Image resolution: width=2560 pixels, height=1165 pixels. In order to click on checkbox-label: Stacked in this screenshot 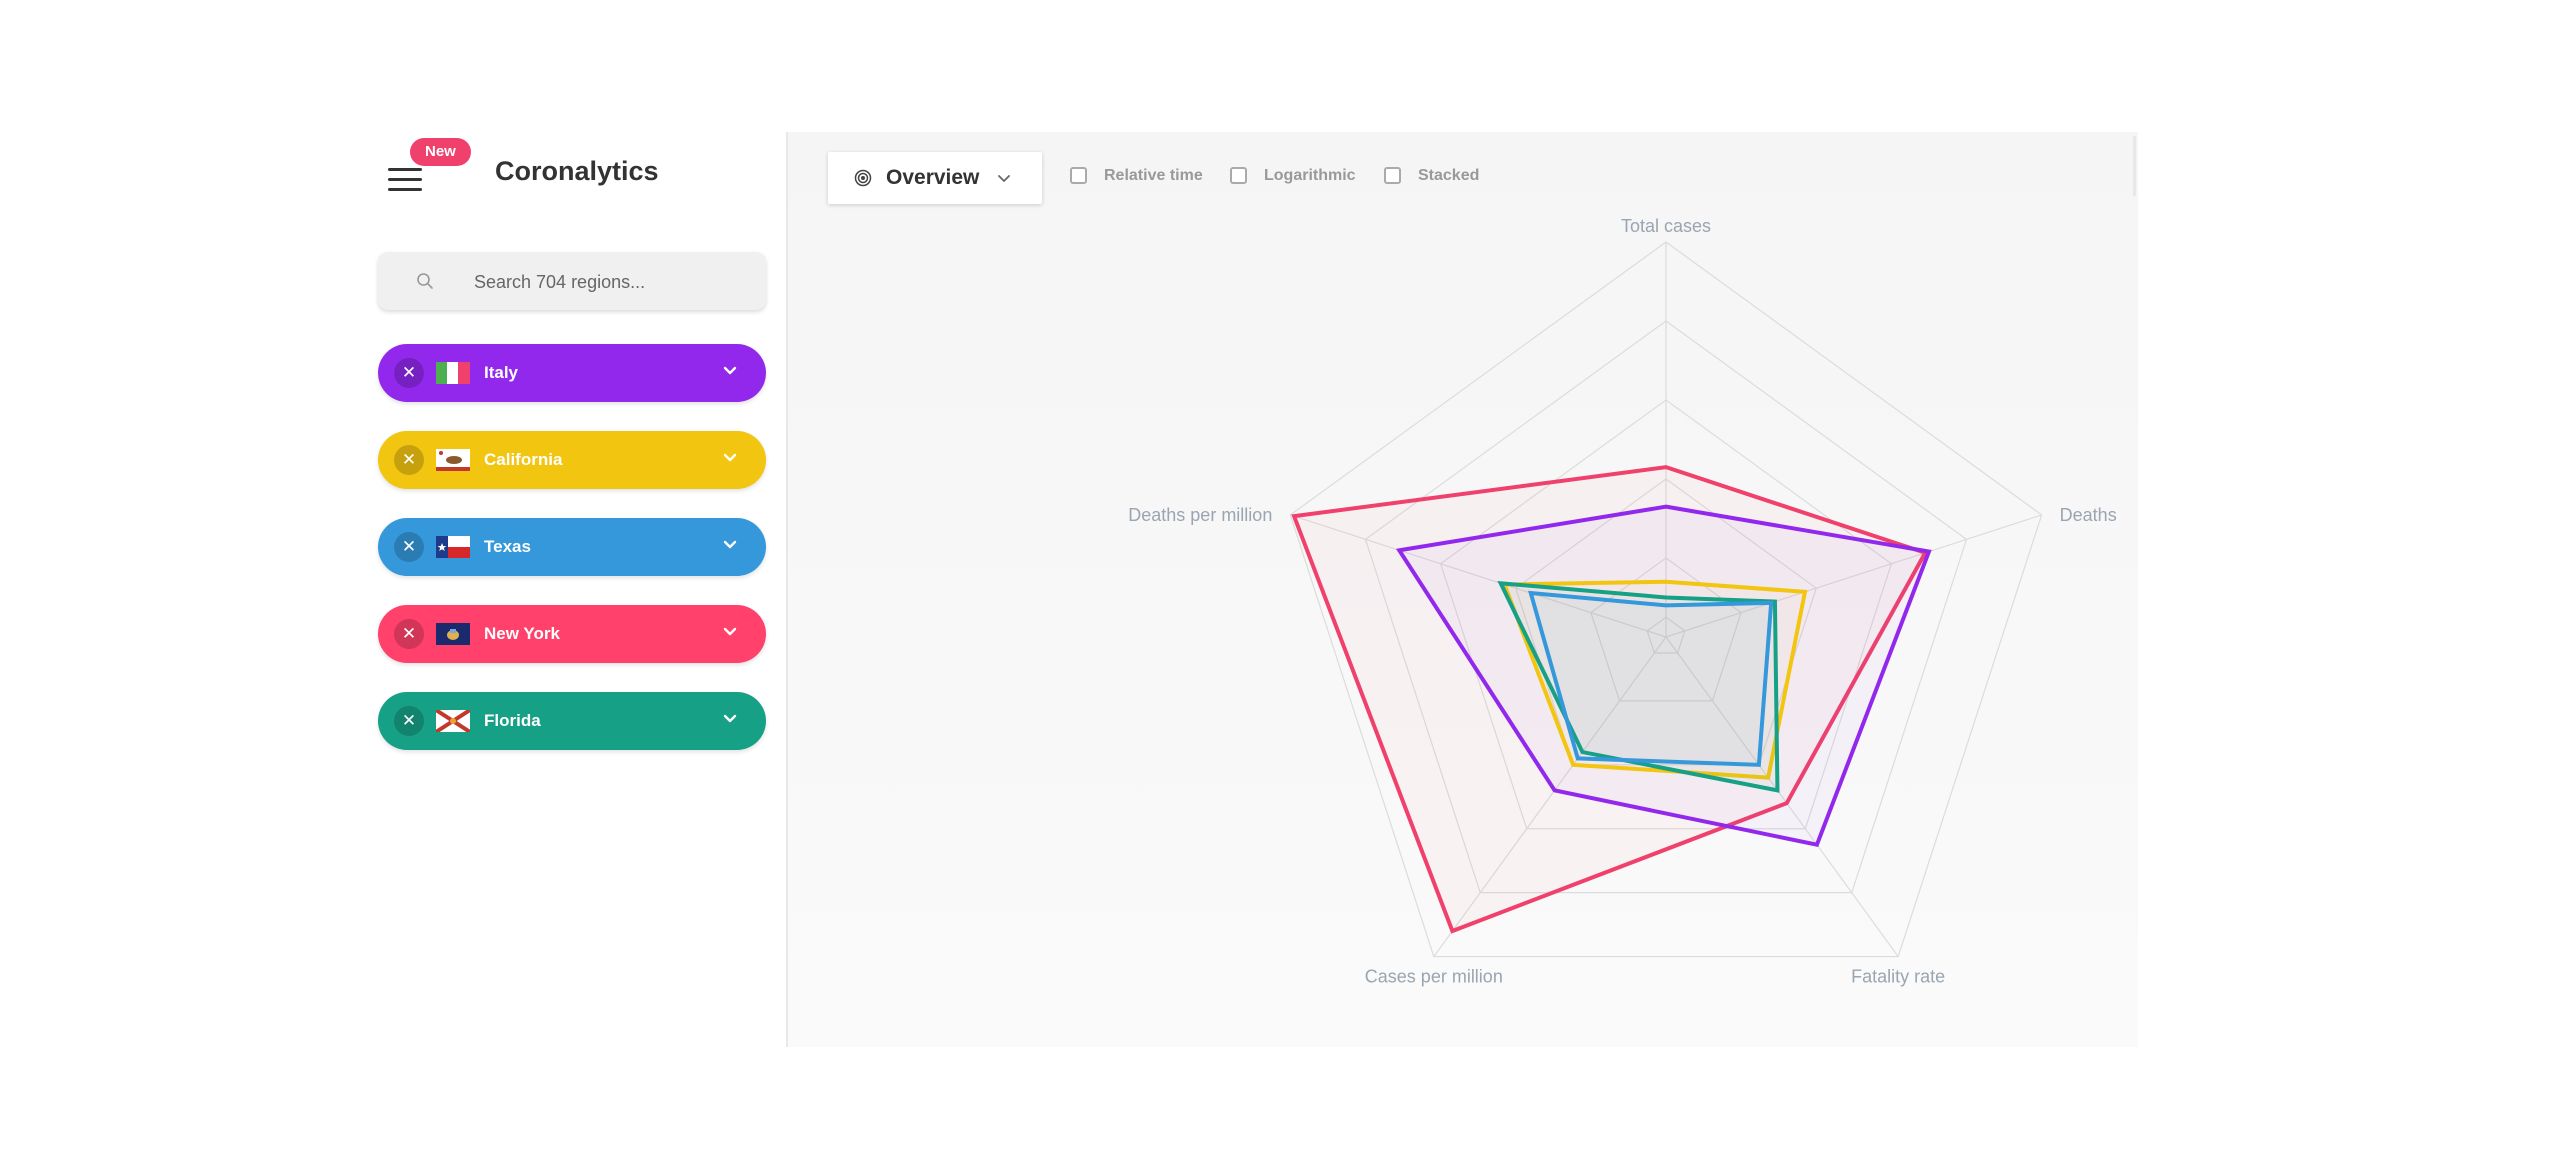, I will do `click(1449, 175)`.